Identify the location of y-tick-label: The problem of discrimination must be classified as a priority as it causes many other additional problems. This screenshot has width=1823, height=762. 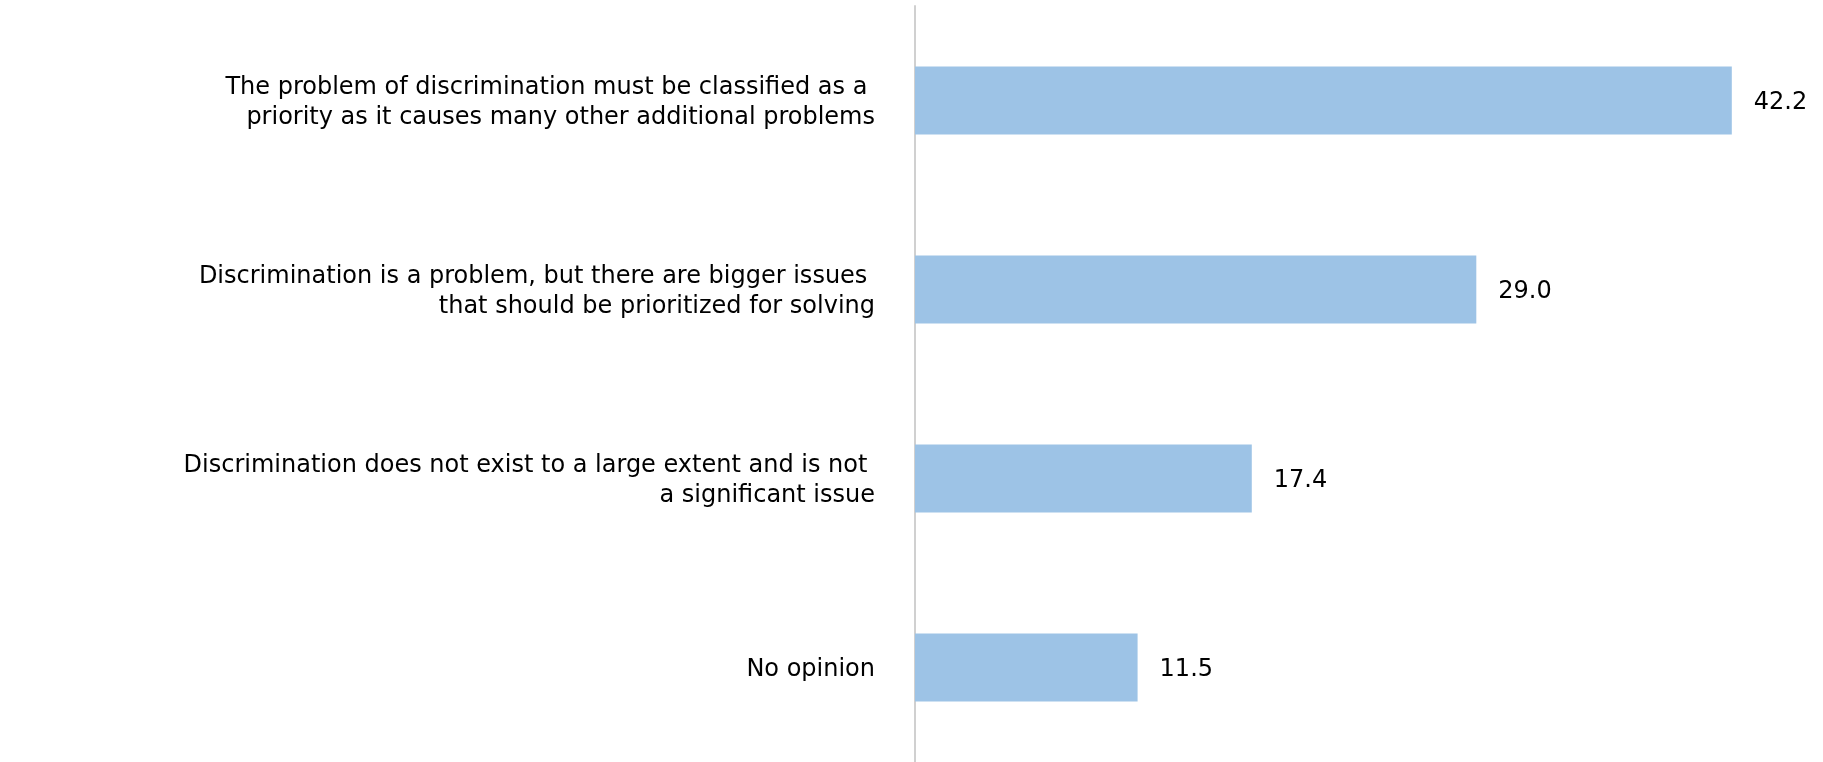
(549, 100).